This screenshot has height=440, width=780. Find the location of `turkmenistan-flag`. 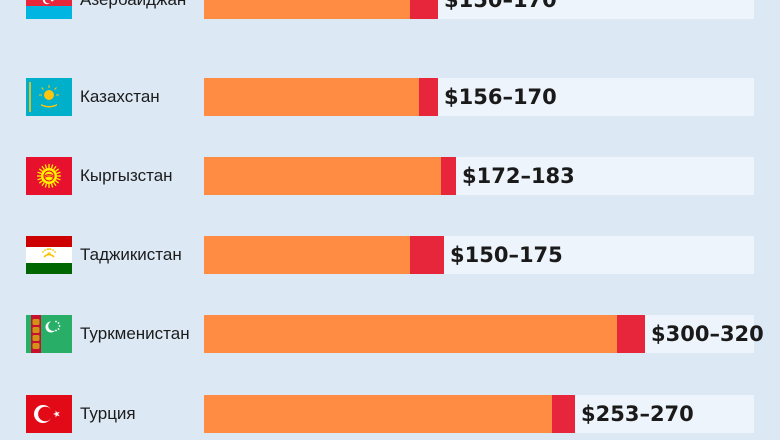

turkmenistan-flag is located at coordinates (49, 334).